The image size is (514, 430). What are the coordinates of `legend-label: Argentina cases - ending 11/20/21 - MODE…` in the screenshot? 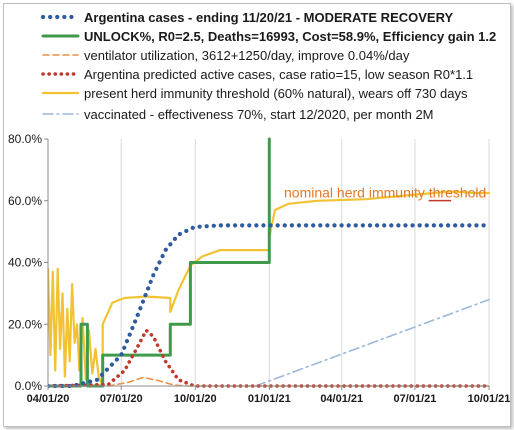 It's located at (268, 17).